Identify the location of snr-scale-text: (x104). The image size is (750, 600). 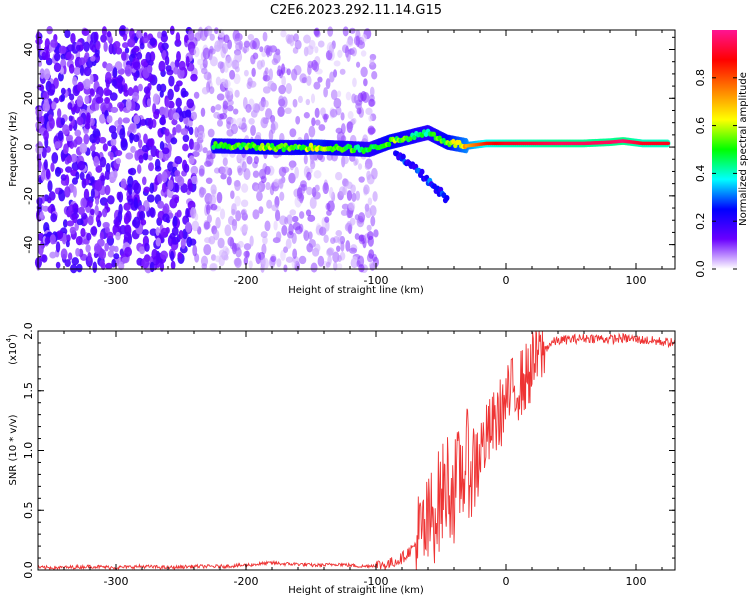
(12, 349).